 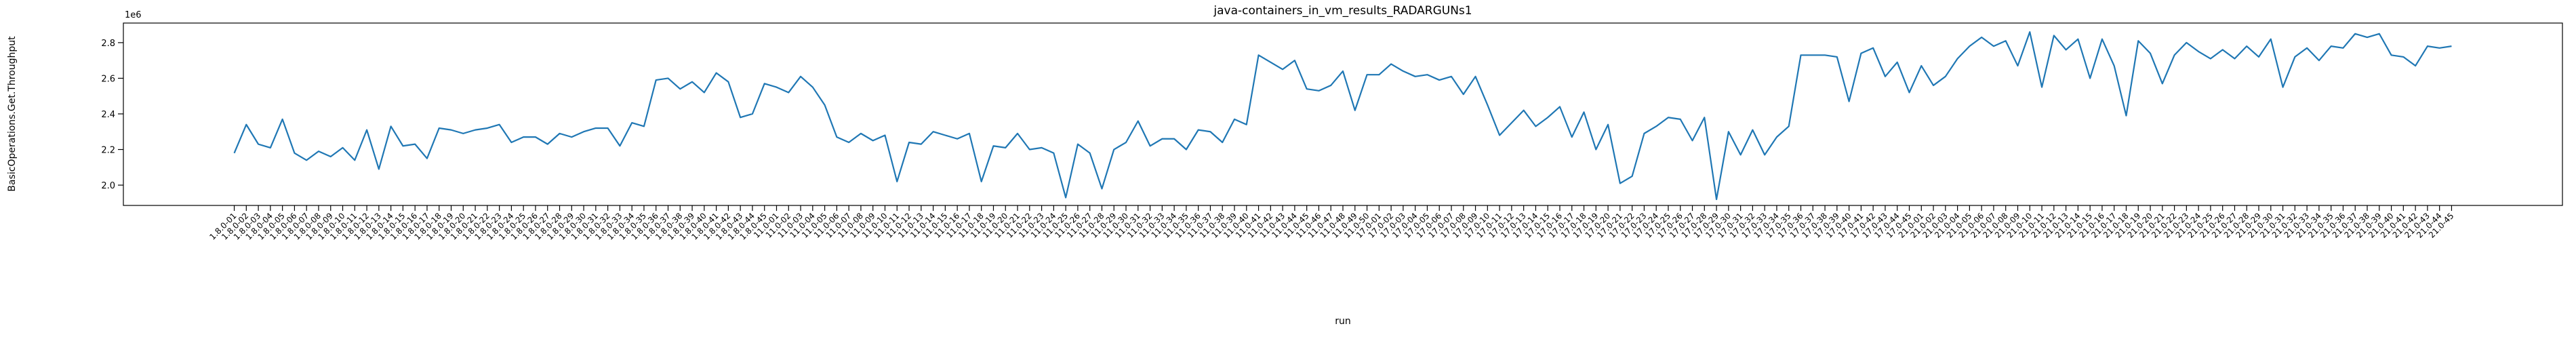 What do you see at coordinates (133, 15) in the screenshot?
I see `y-offset-label: 1e6` at bounding box center [133, 15].